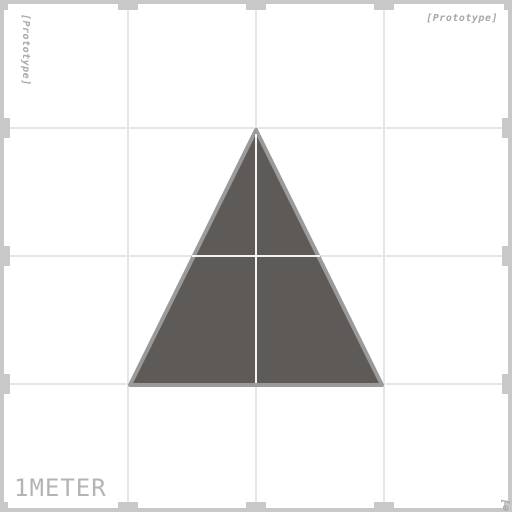  I want to click on prototype-label-top-left: [Prototype], so click(25, 50).